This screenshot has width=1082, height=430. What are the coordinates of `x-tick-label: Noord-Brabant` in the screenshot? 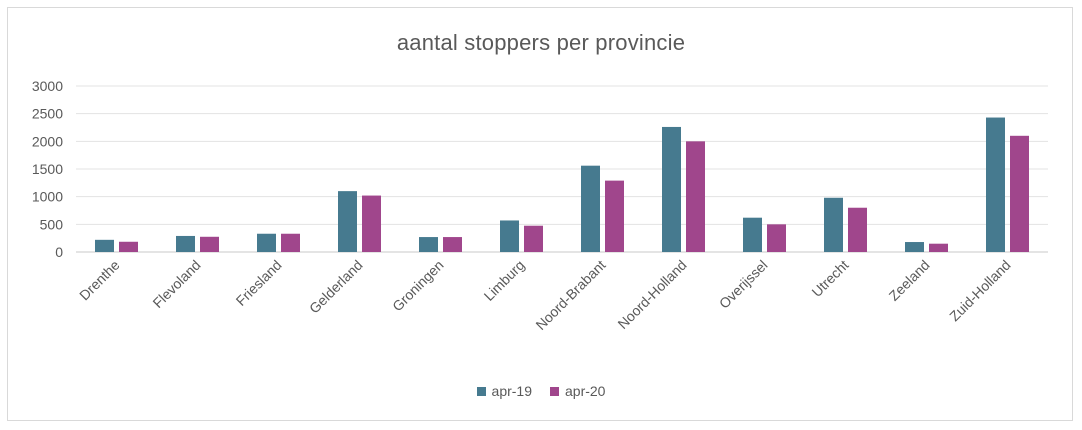 It's located at (570, 295).